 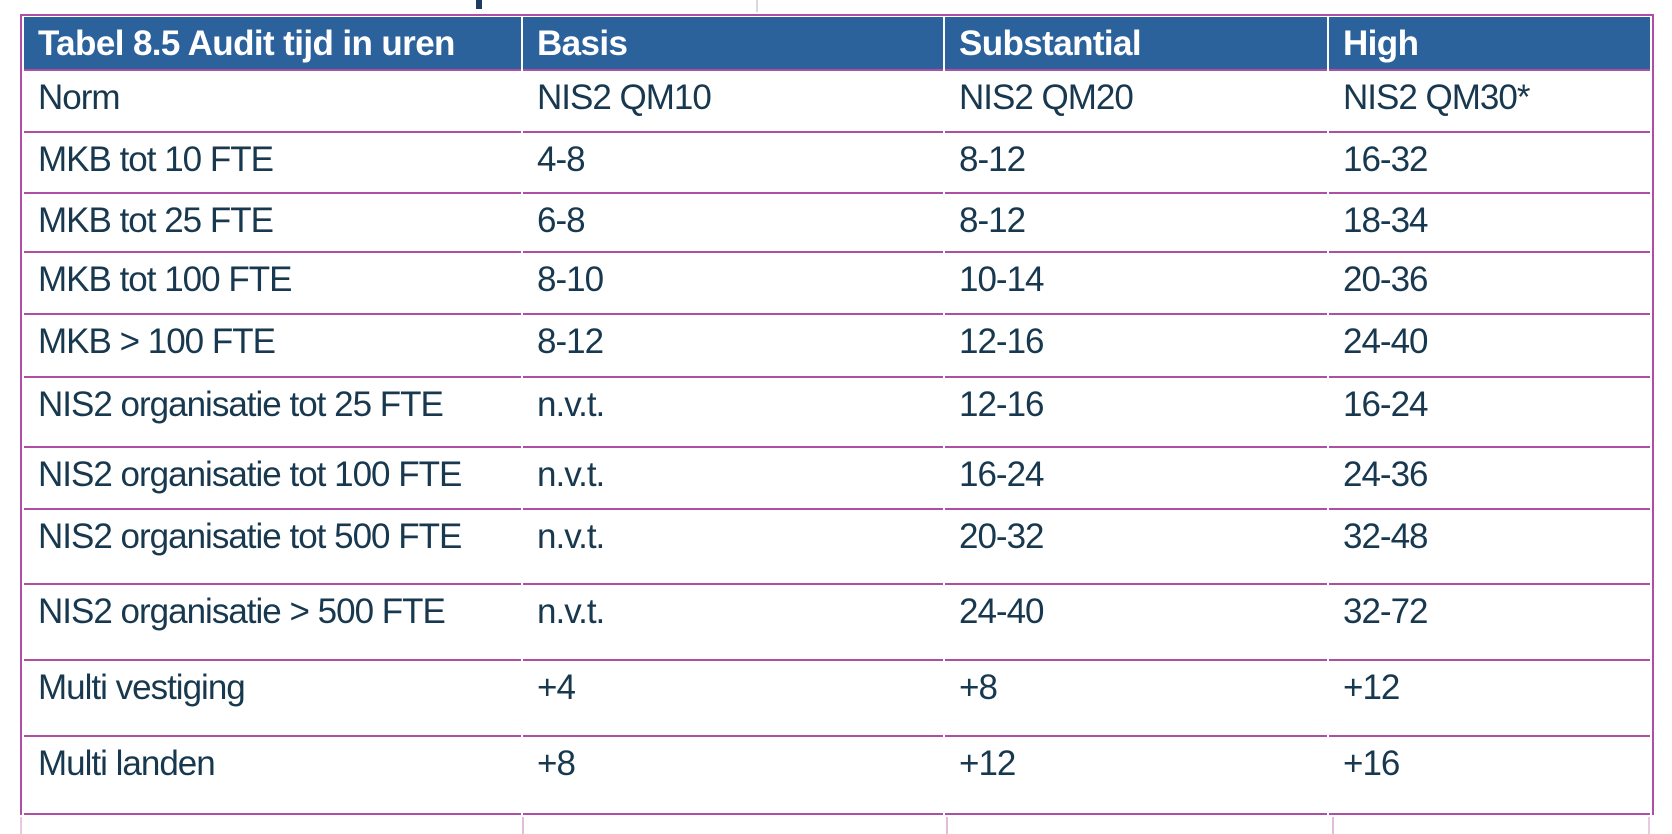 I want to click on cell-basis: 6-8, so click(x=733, y=223).